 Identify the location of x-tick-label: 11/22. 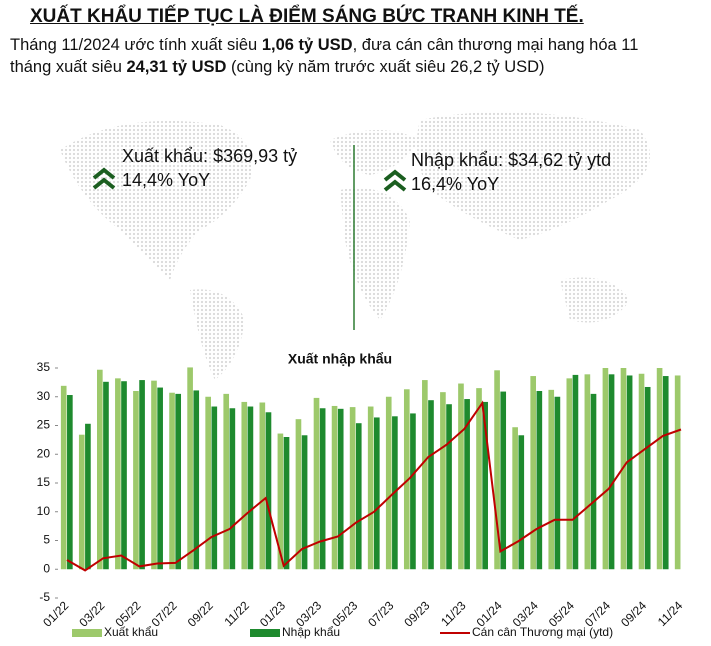
(236, 613).